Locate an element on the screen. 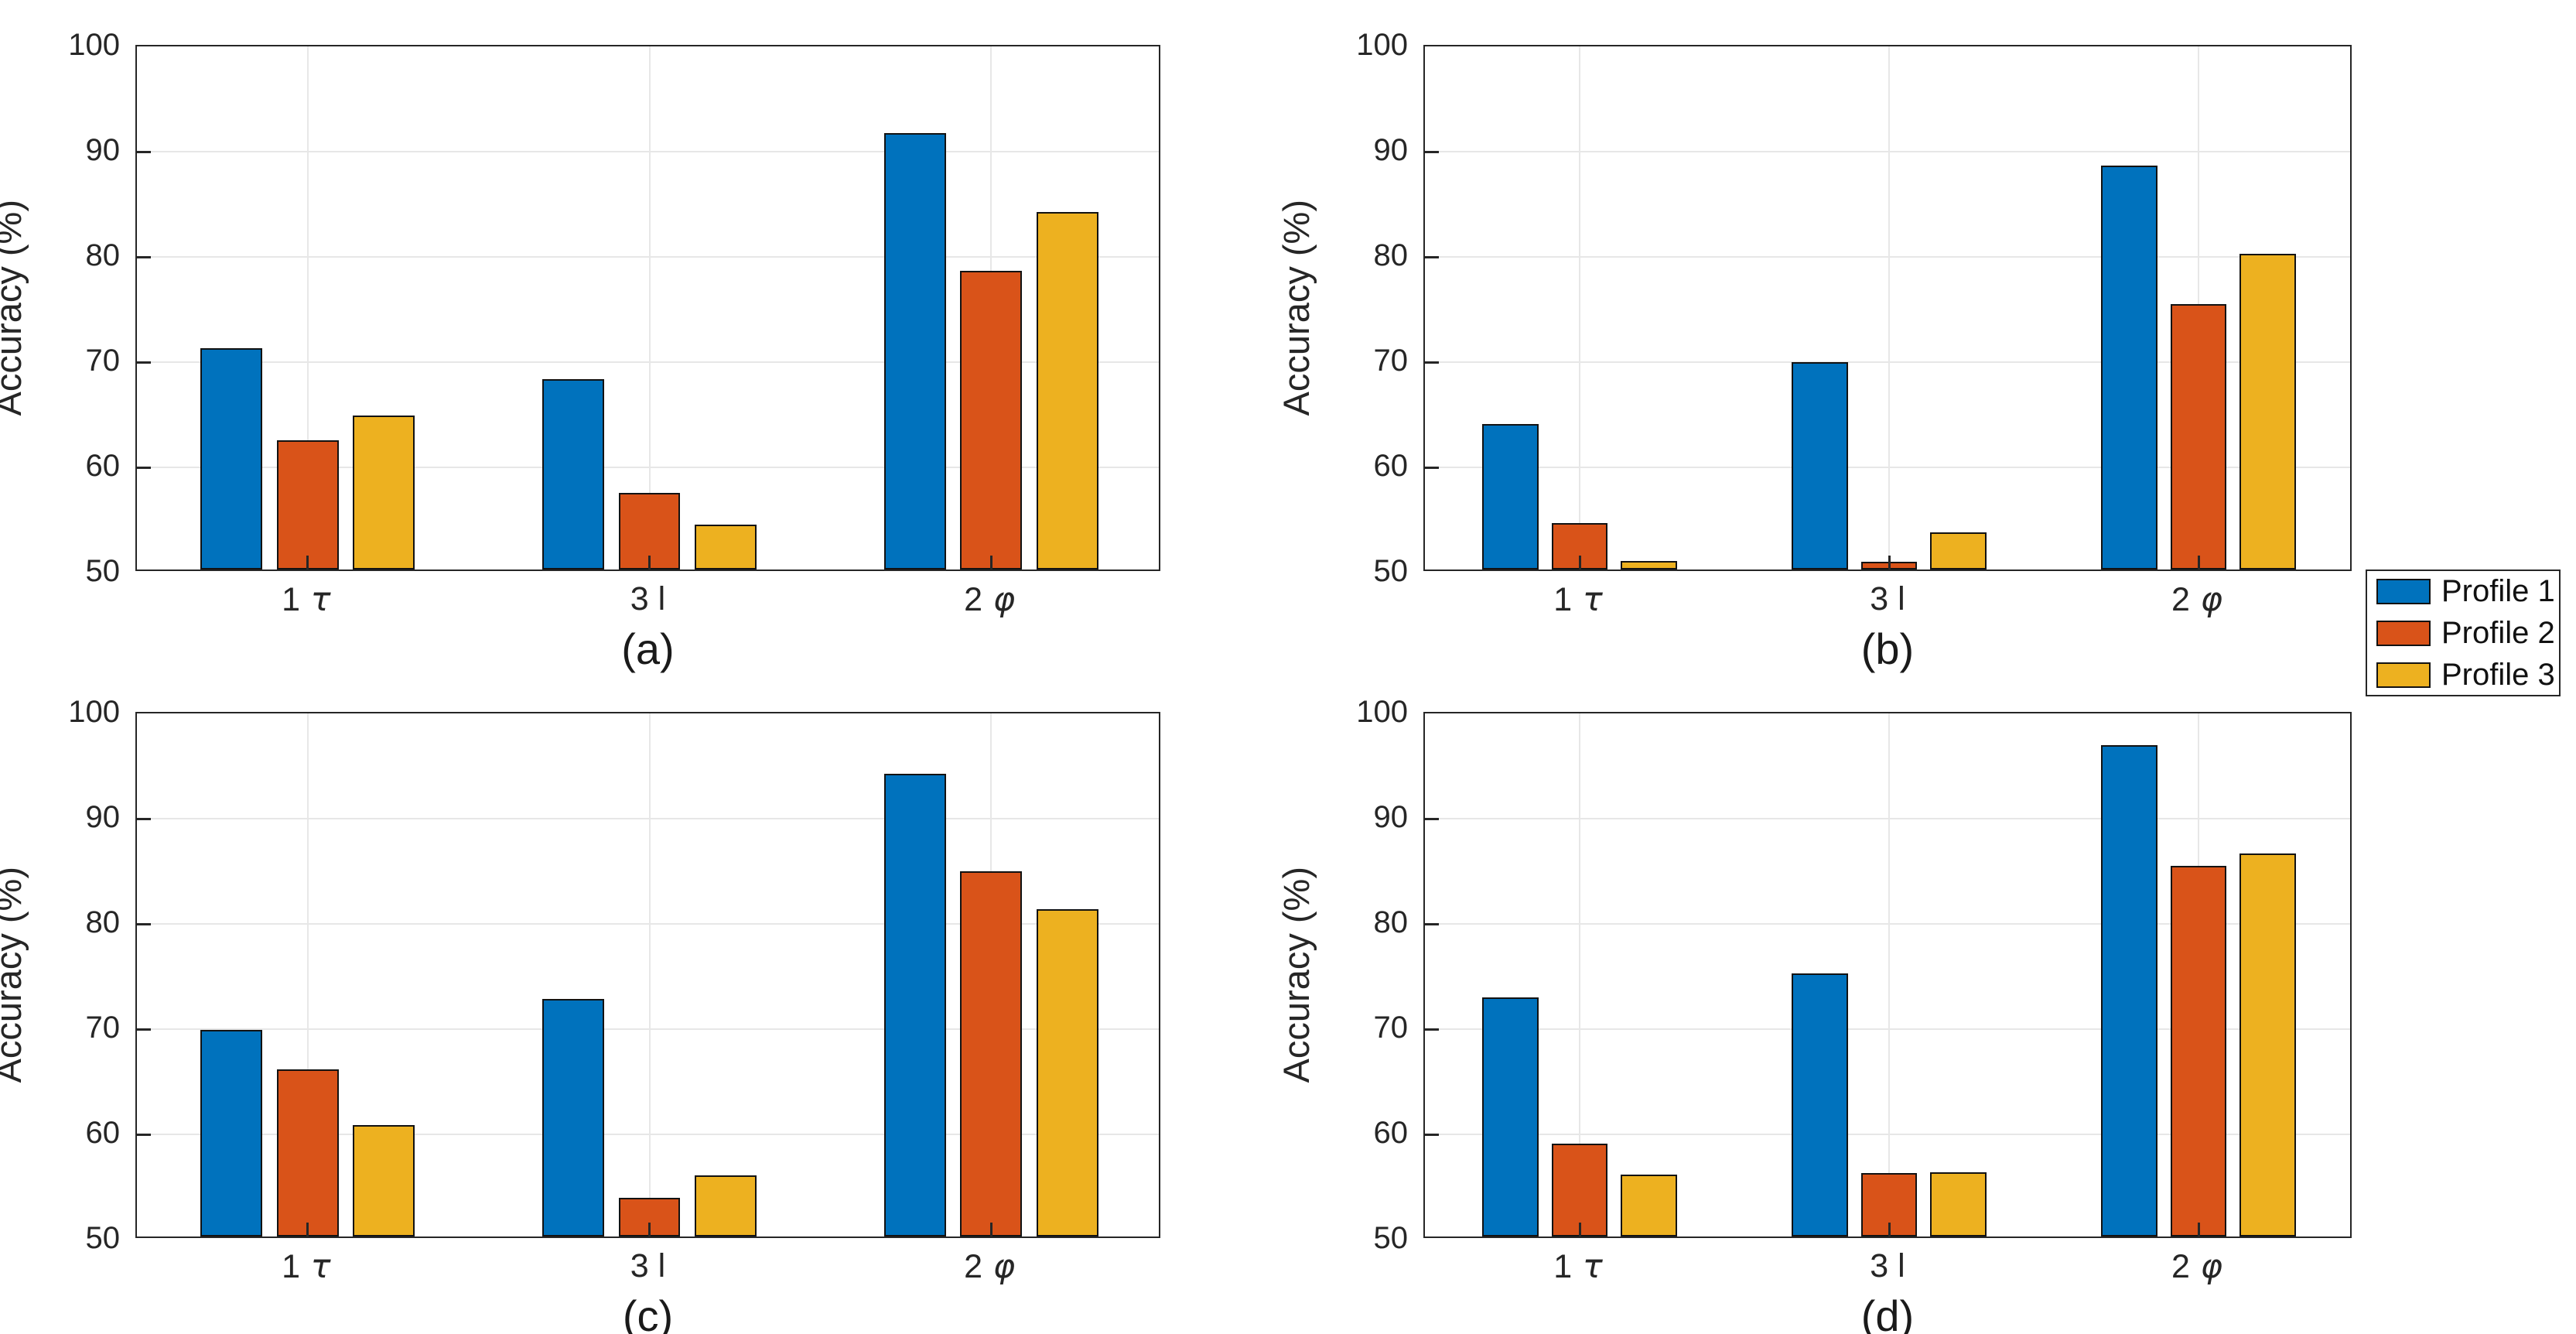  y-tick-label: 60 is located at coordinates (1391, 466).